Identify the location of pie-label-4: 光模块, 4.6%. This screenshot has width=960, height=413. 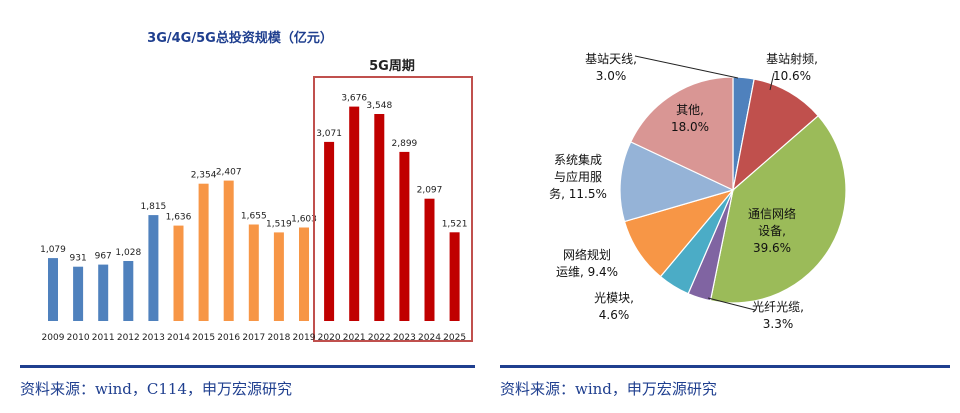
(614, 306).